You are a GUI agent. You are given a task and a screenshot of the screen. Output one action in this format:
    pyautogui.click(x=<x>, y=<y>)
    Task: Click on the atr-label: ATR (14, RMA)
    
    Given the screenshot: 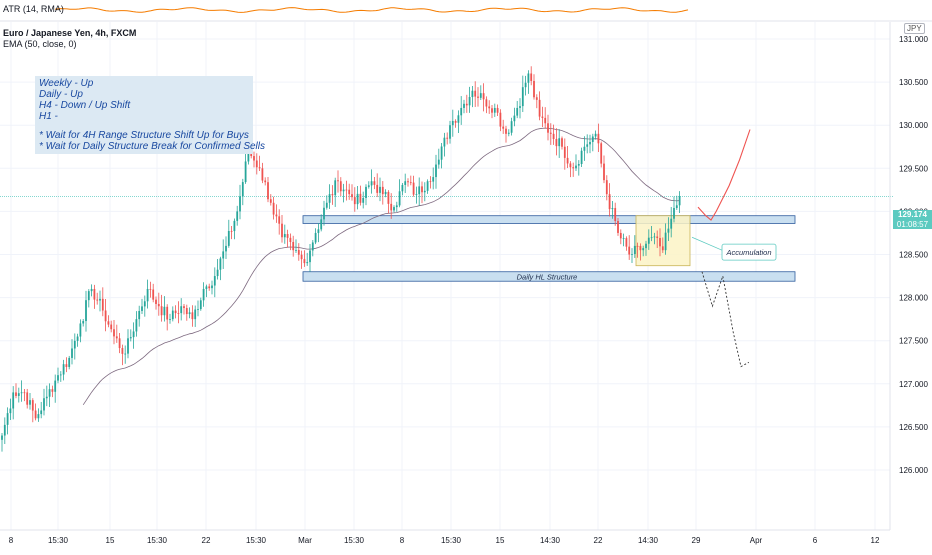 What is the action you would take?
    pyautogui.click(x=33, y=9)
    